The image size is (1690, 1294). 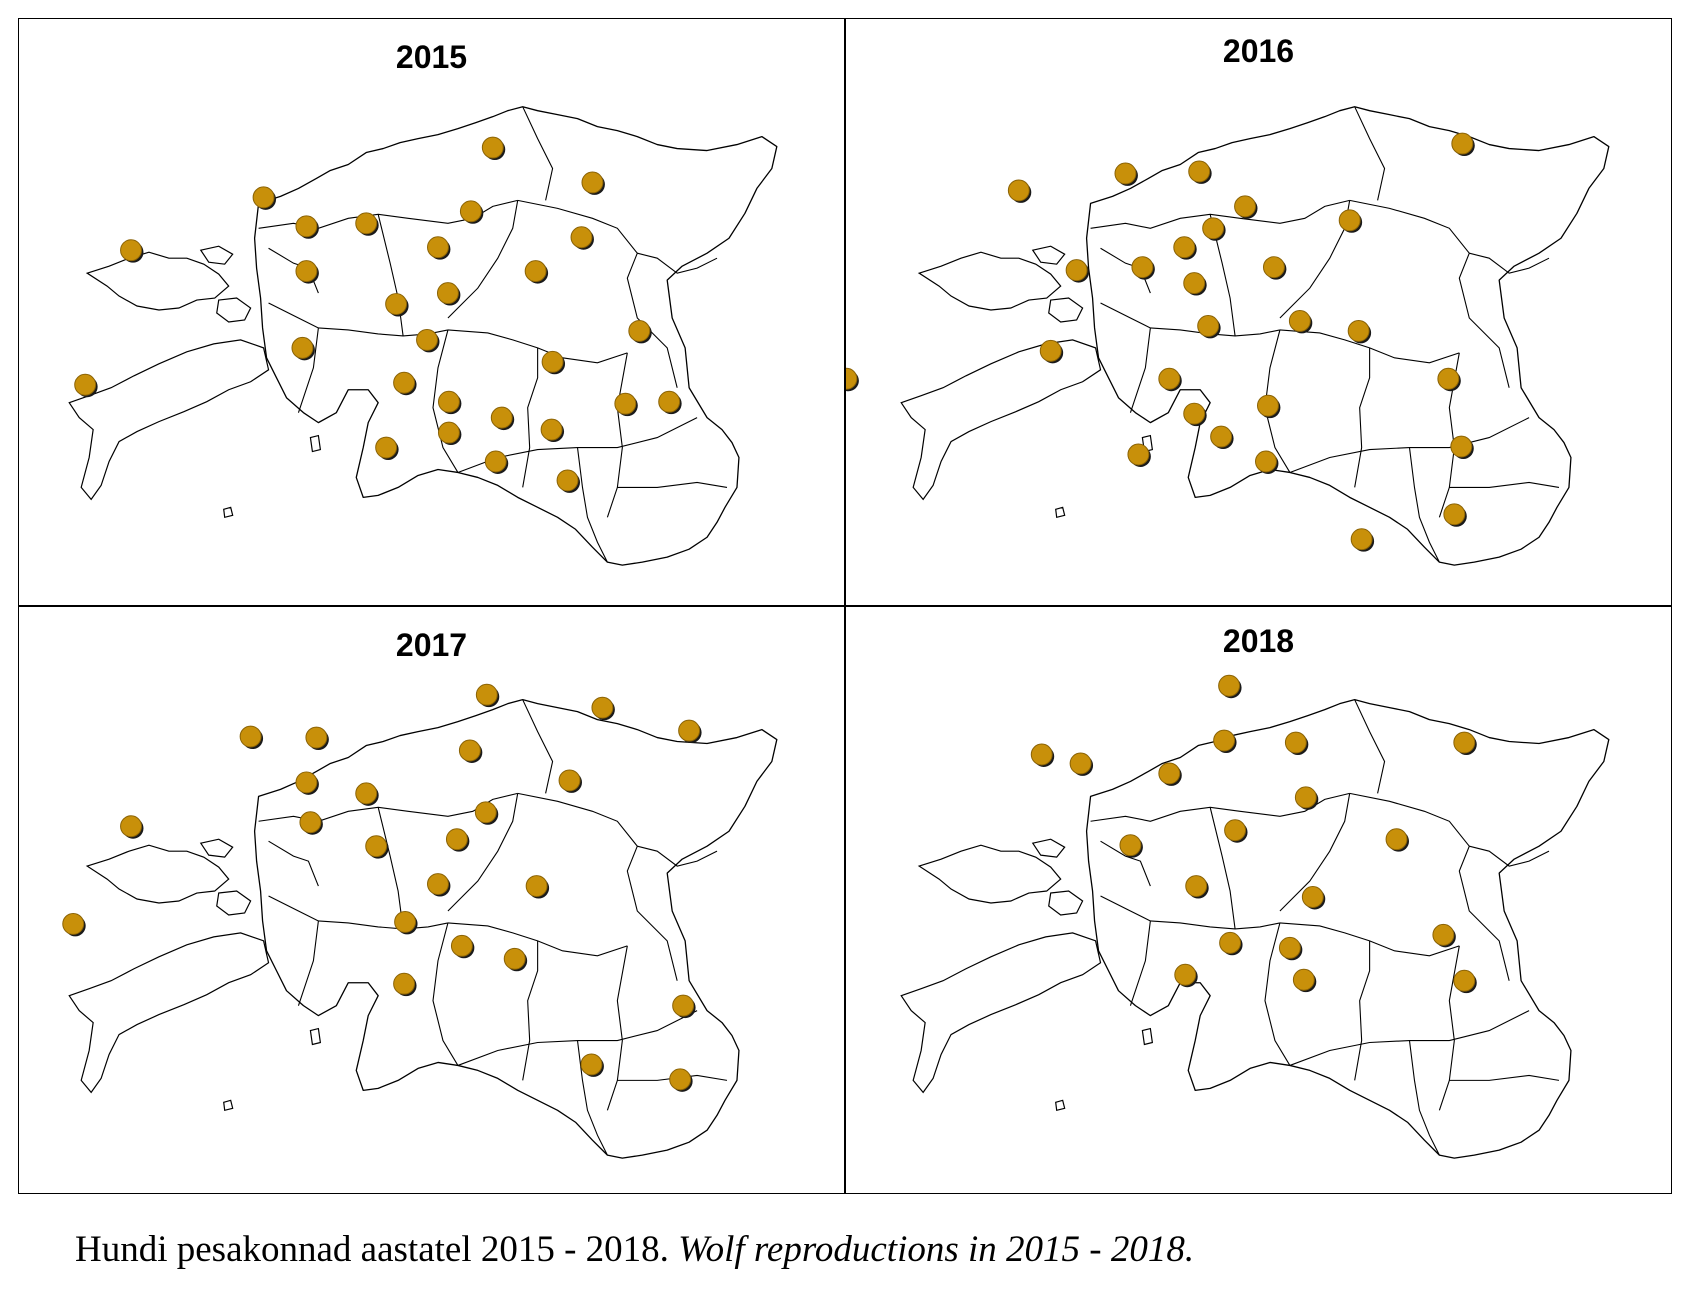 I want to click on mainland-outline, so click(x=1347, y=336).